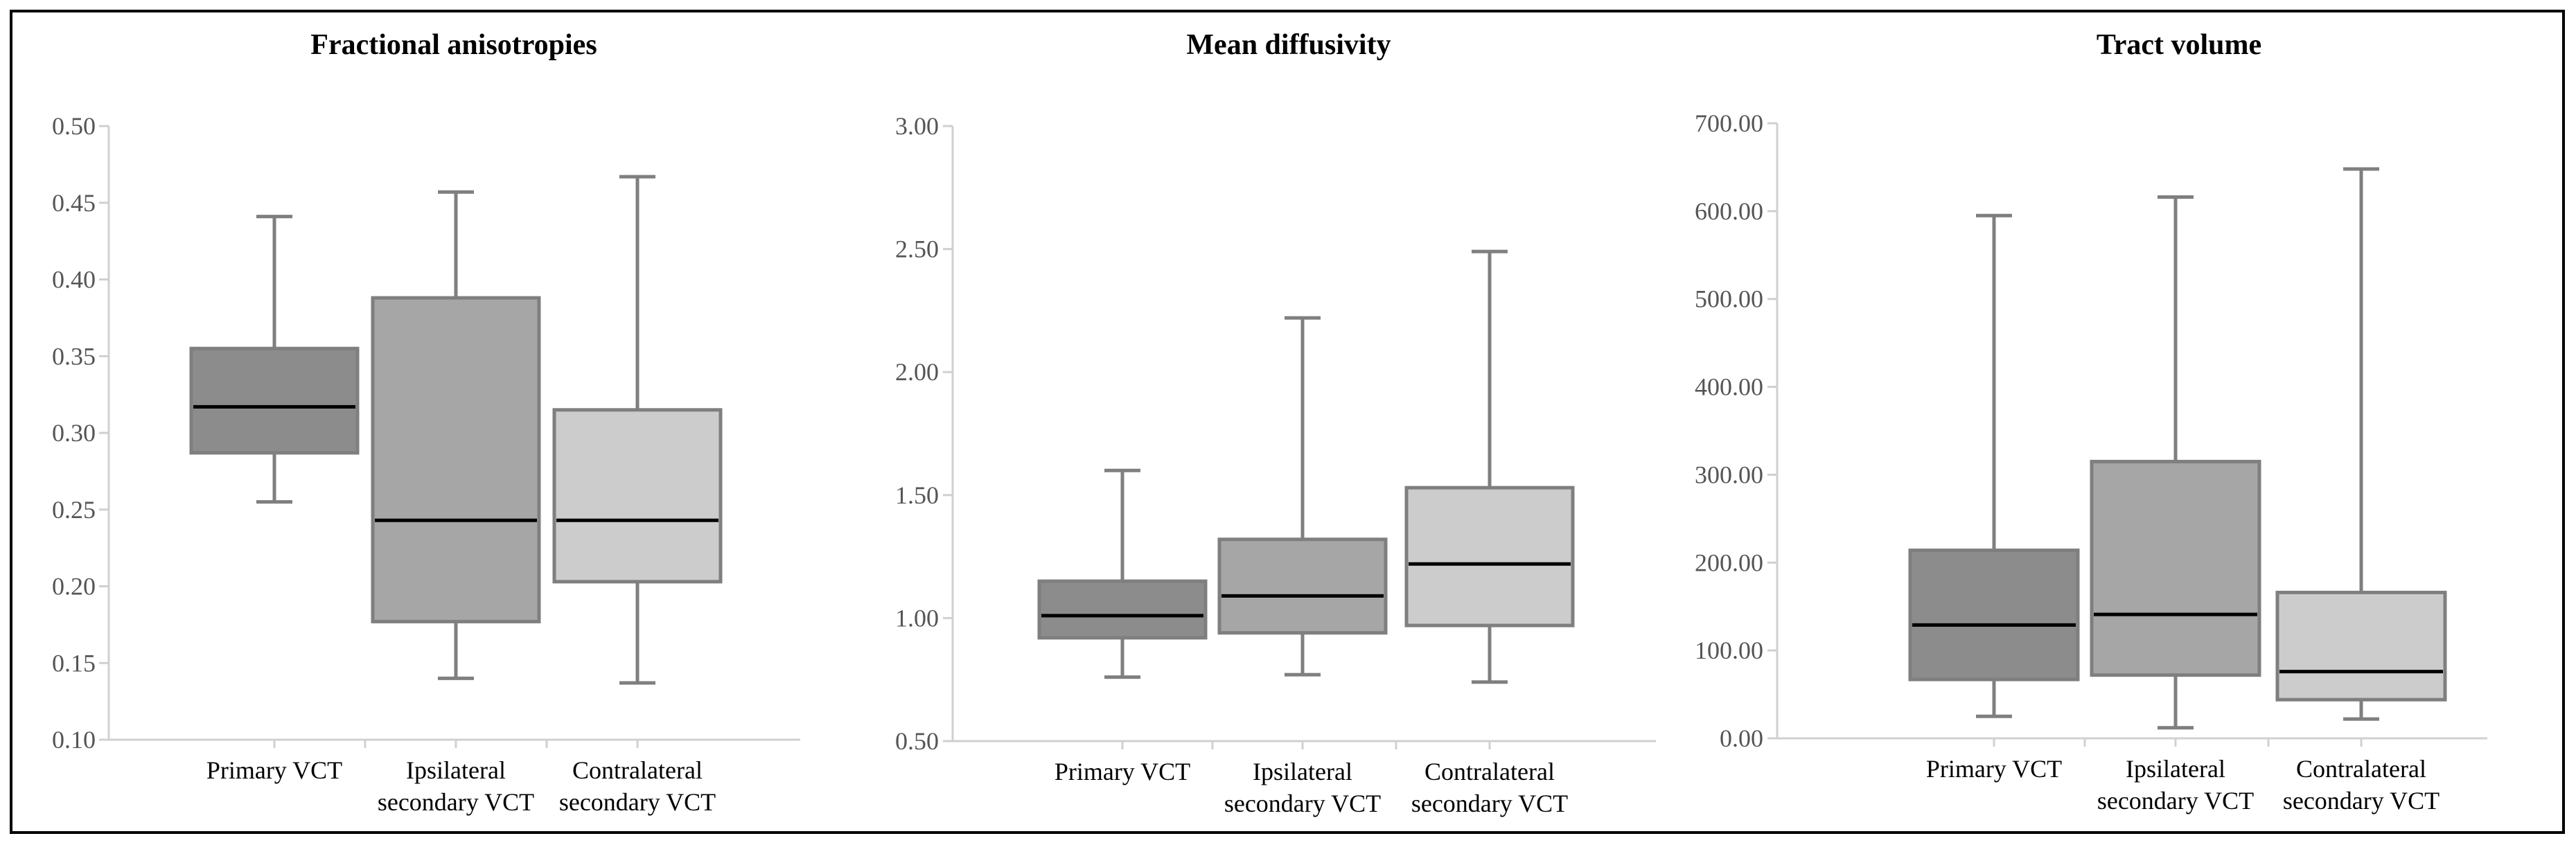 This screenshot has width=2576, height=845. I want to click on y-tick-label: 2.00, so click(917, 372).